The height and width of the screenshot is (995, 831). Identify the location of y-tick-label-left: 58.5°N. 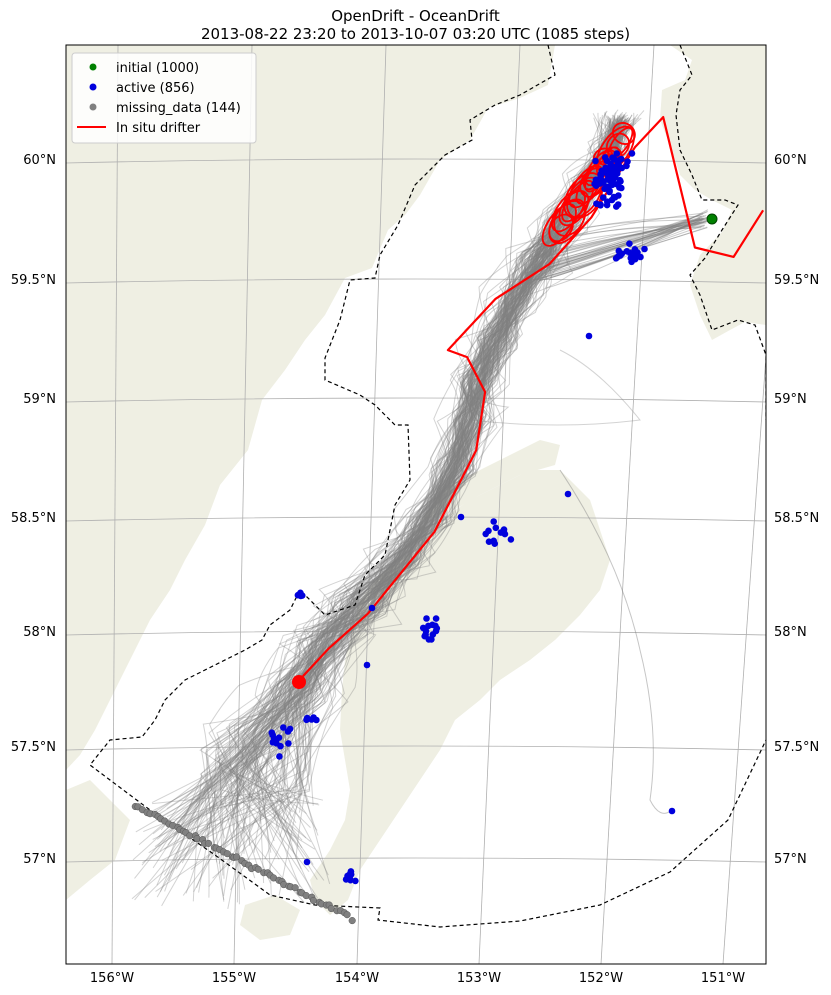
(33, 518).